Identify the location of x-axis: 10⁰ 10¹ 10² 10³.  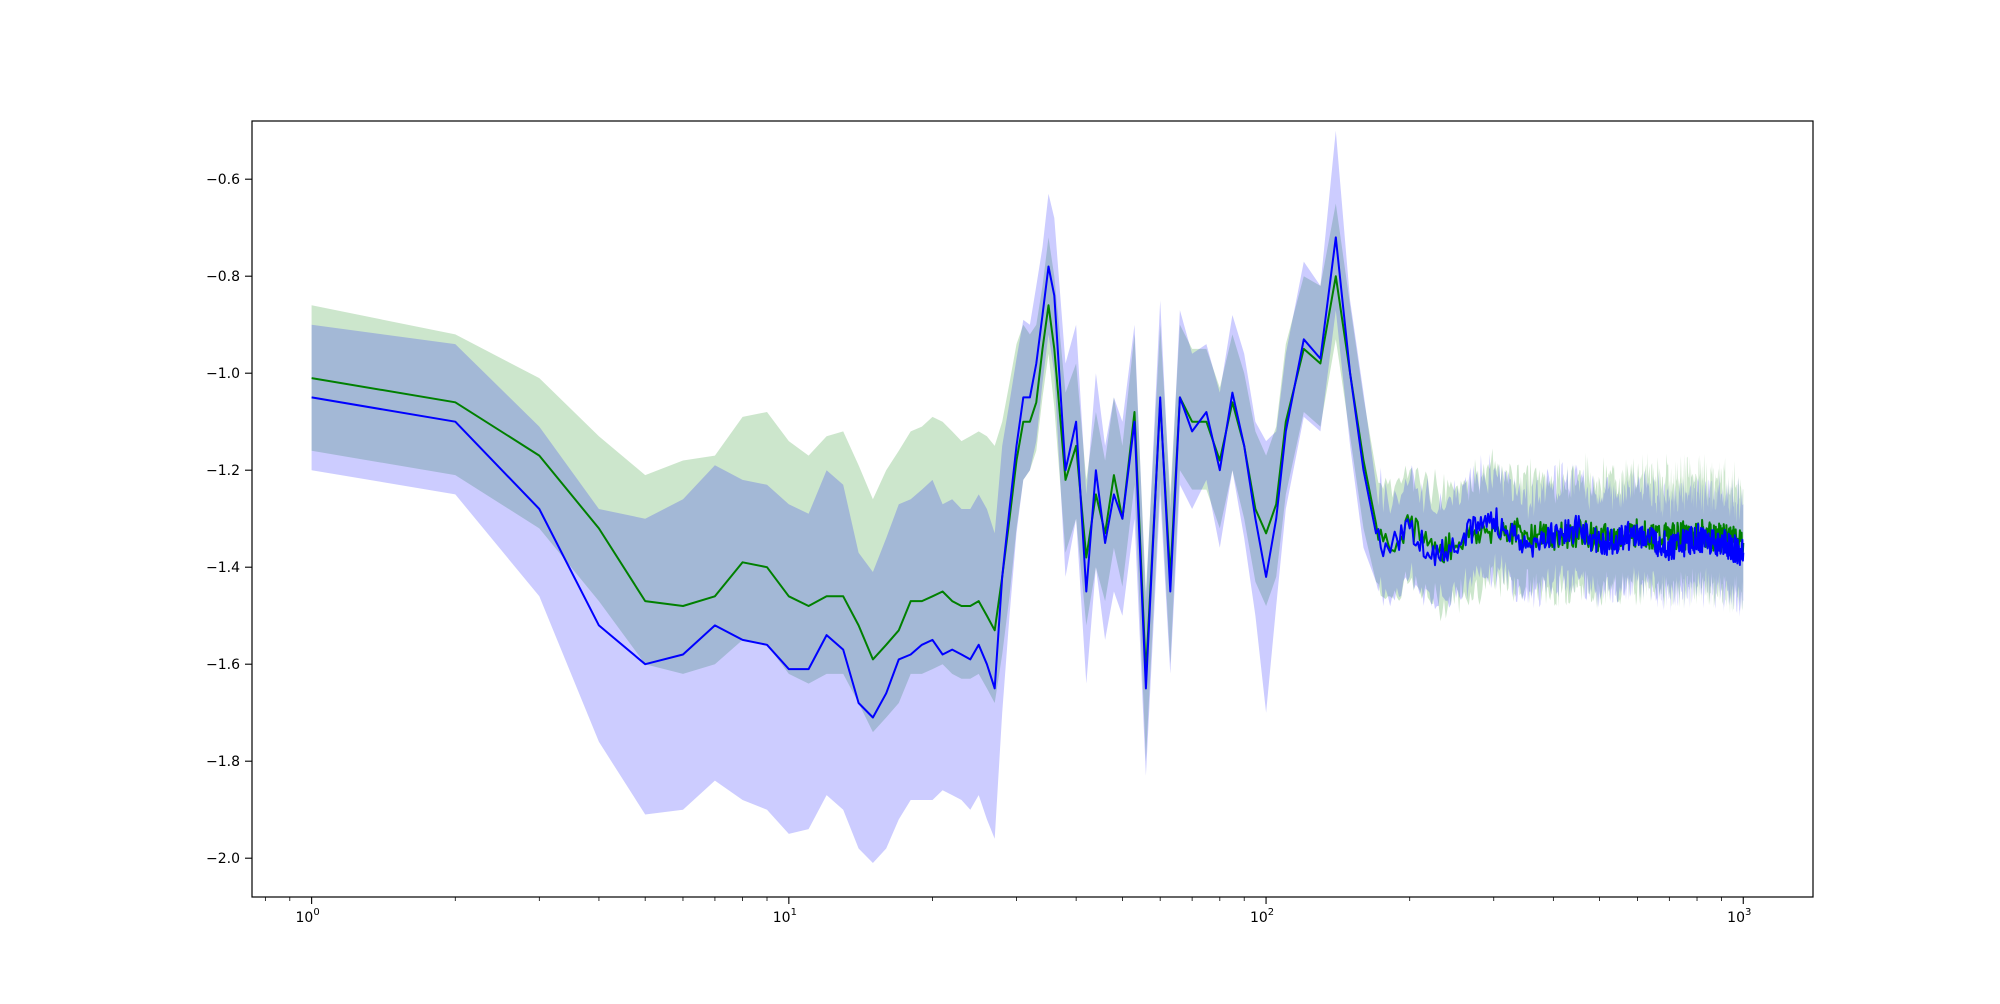
(1007, 911).